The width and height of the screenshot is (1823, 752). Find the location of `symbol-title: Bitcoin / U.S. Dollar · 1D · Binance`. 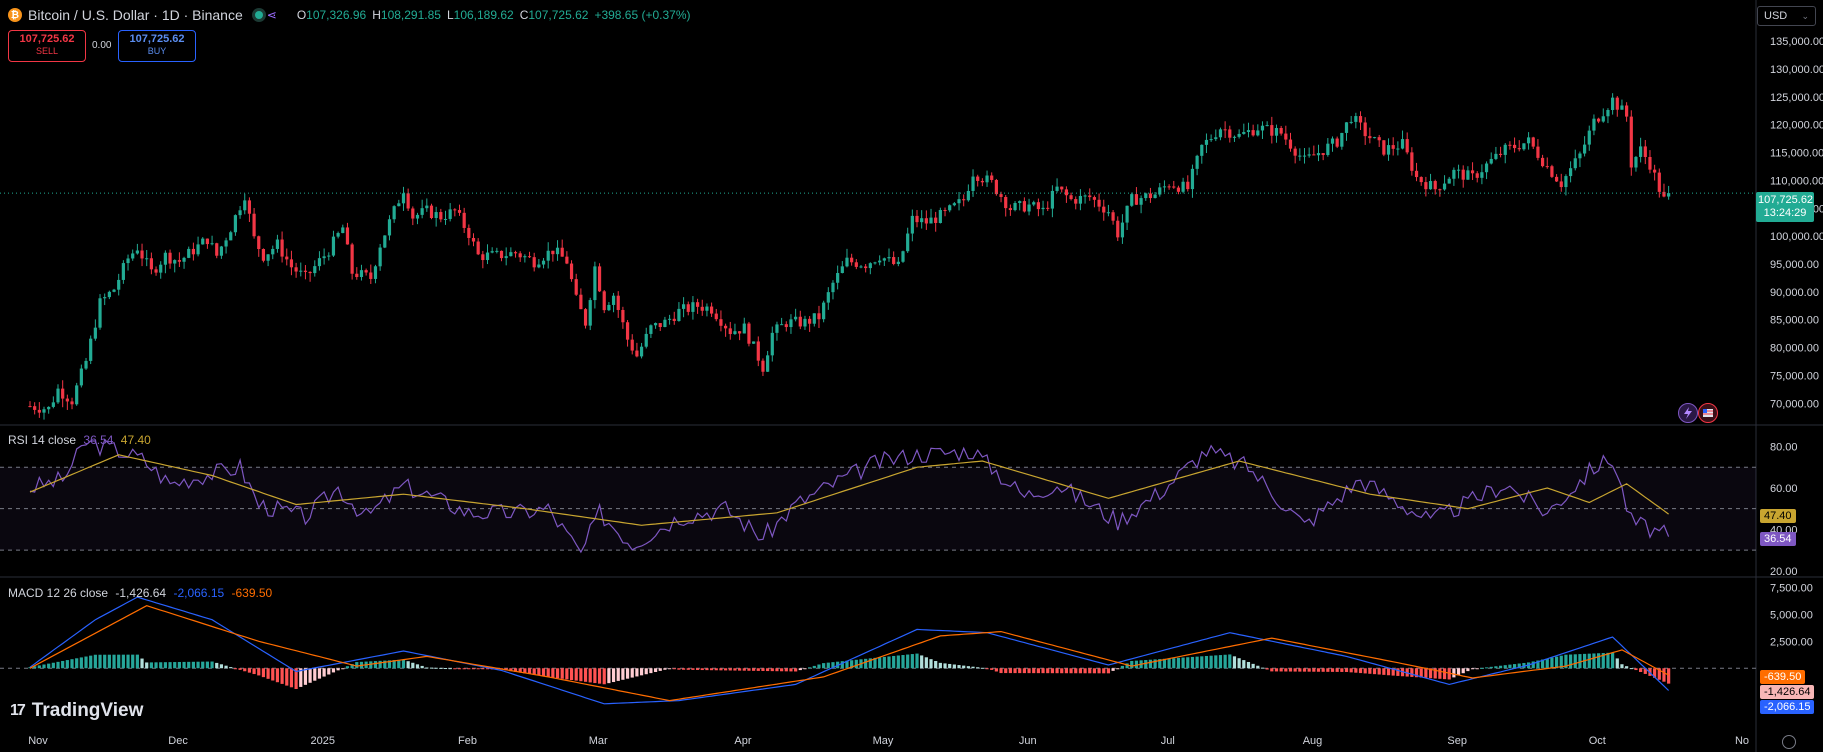

symbol-title: Bitcoin / U.S. Dollar · 1D · Binance is located at coordinates (135, 15).